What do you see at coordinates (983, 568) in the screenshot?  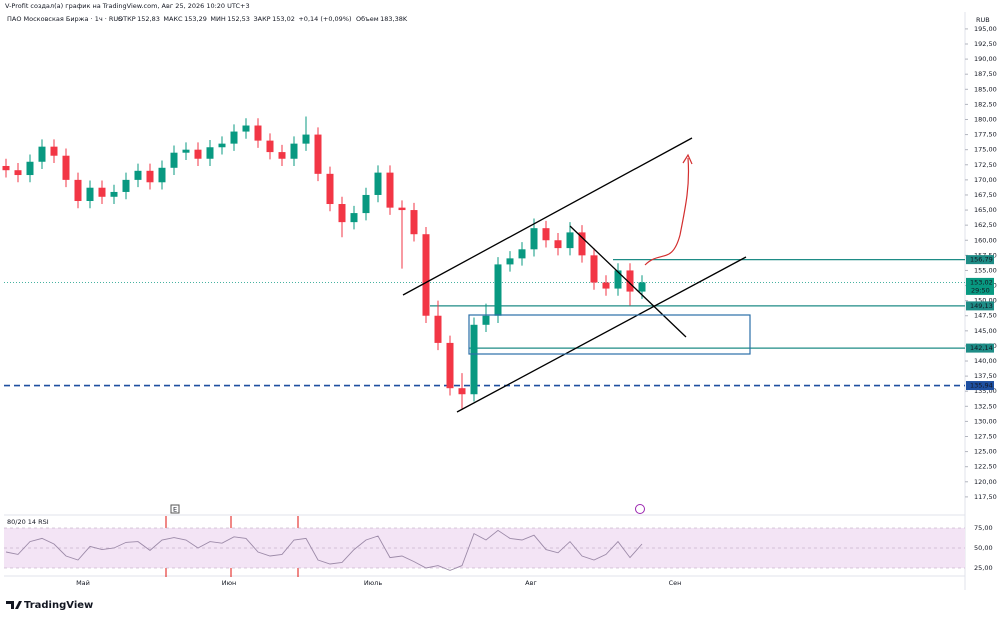 I see `rsi-tick-label: 25,00` at bounding box center [983, 568].